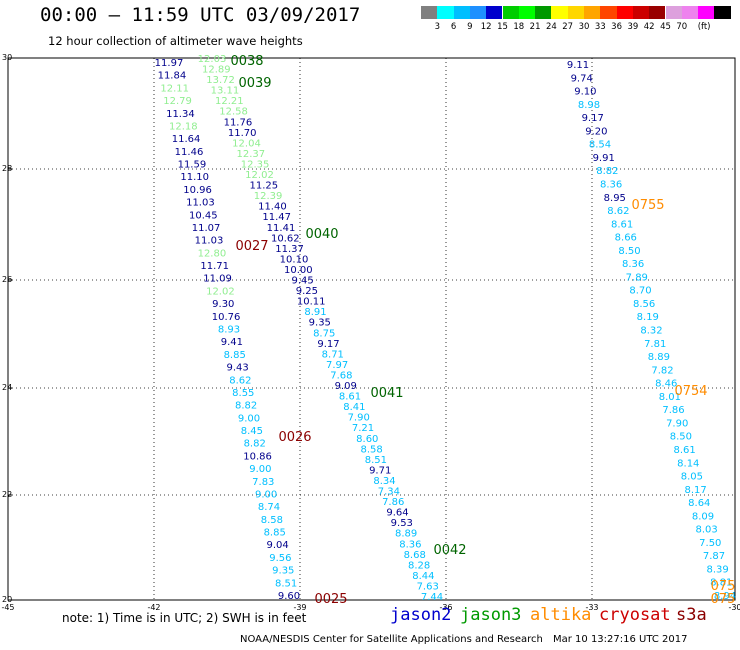 The height and width of the screenshot is (650, 740). Describe the element at coordinates (281, 228) in the screenshot. I see `wave-height-value: 11.41` at that location.